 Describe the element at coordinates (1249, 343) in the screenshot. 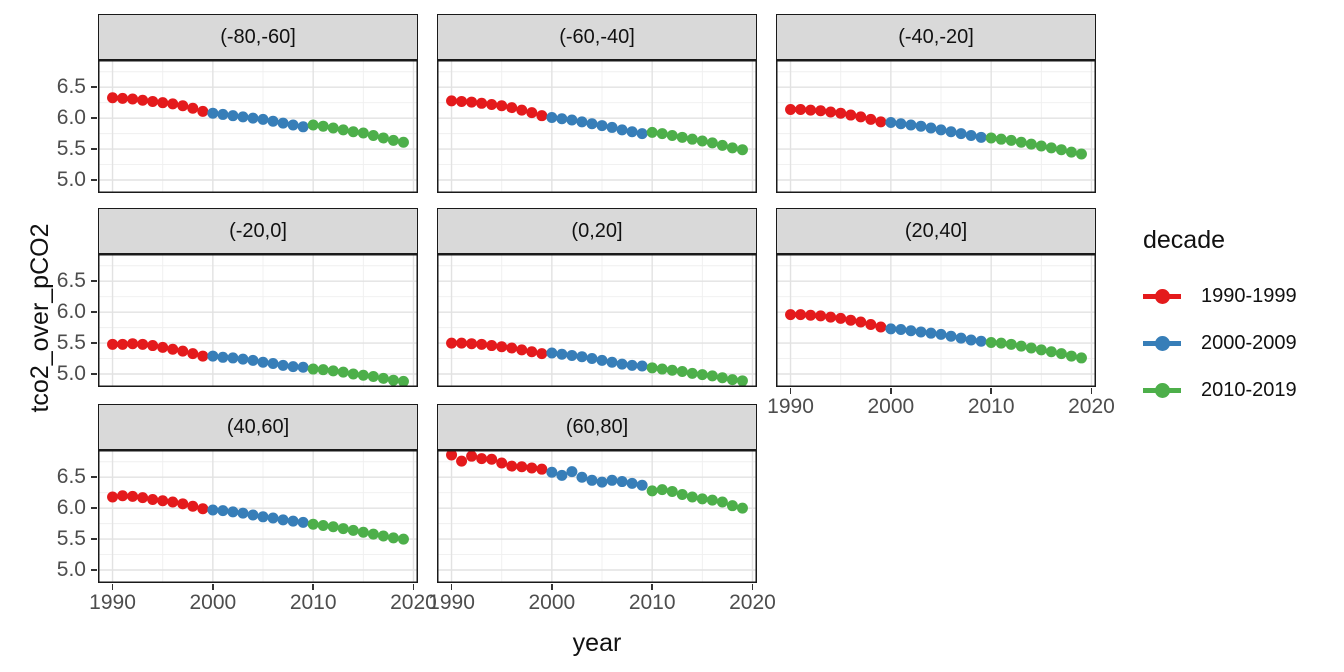

I see `legend-entry-label: 2000-2009` at that location.